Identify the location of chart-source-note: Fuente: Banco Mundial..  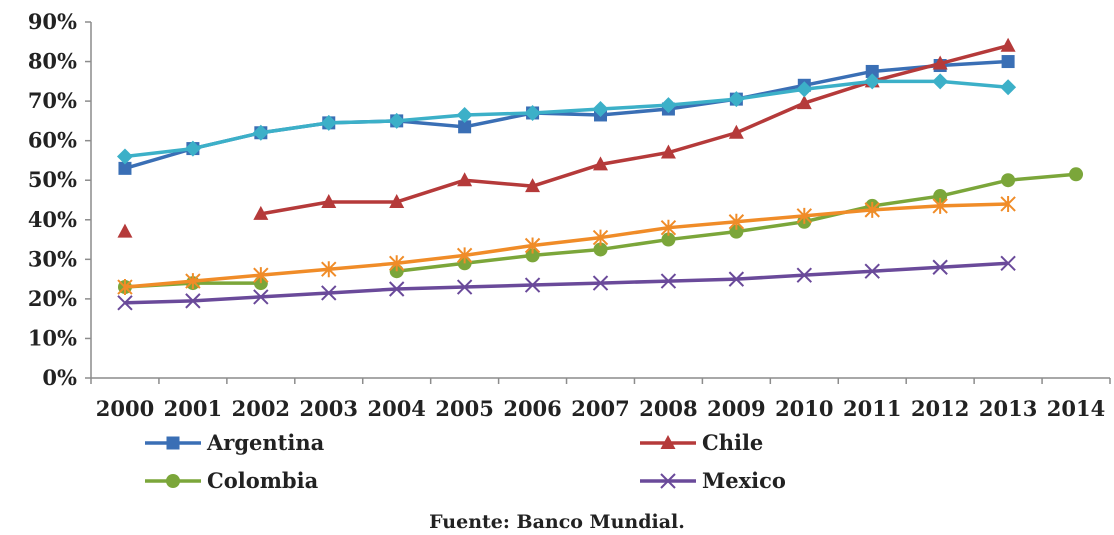
(557, 522).